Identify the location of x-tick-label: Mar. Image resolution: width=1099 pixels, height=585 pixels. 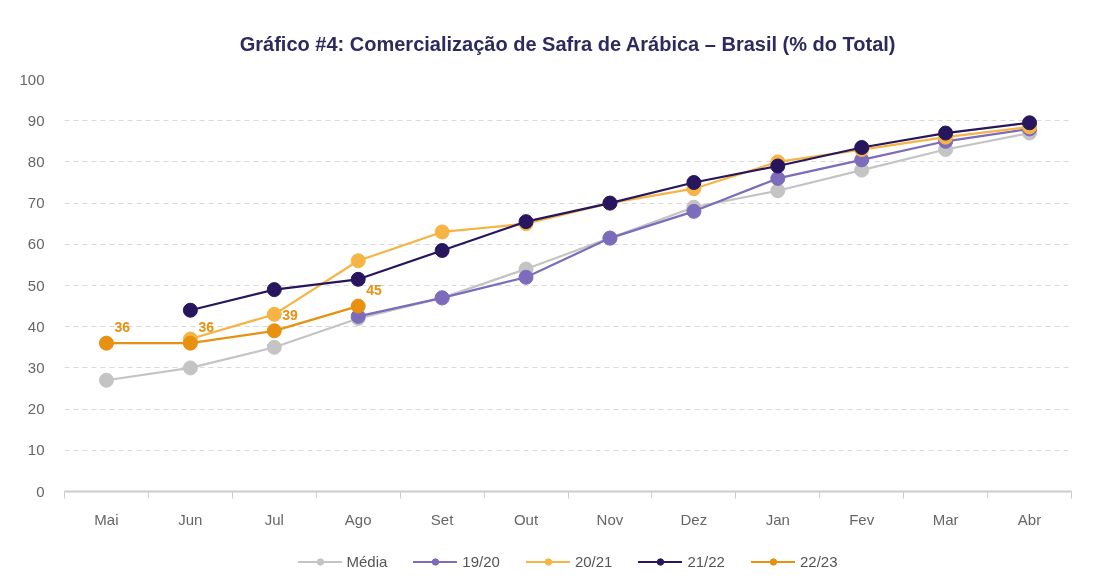
(945, 519).